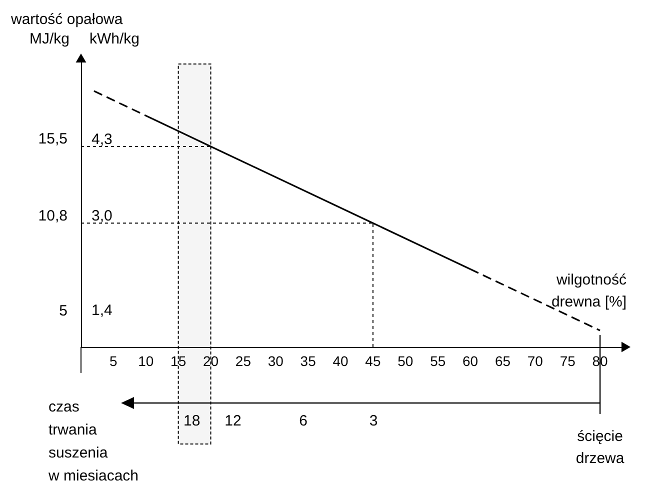  Describe the element at coordinates (568, 361) in the screenshot. I see `x-tick-label: 75` at that location.